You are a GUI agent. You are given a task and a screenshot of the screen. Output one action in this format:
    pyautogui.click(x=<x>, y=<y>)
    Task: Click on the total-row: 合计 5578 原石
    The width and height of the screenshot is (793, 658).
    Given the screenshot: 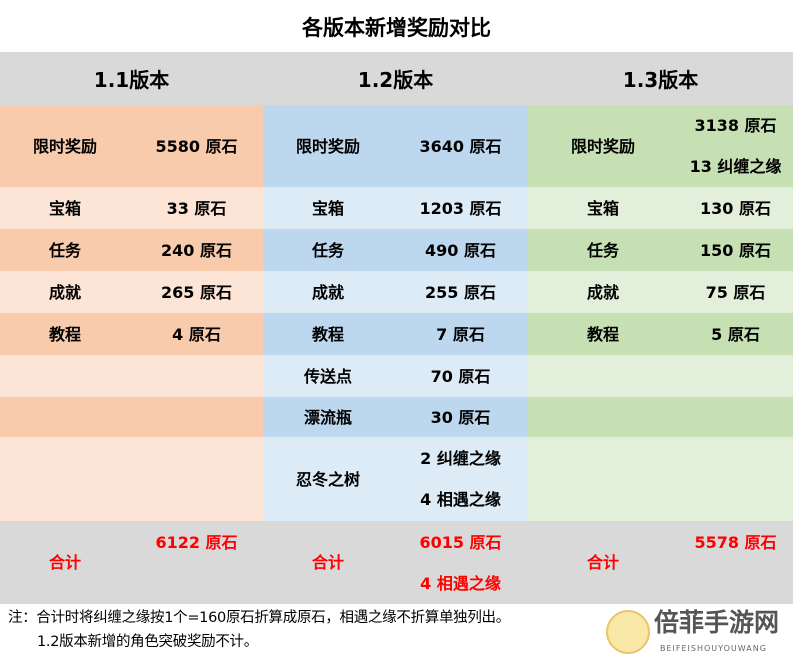 What is the action you would take?
    pyautogui.click(x=660, y=562)
    